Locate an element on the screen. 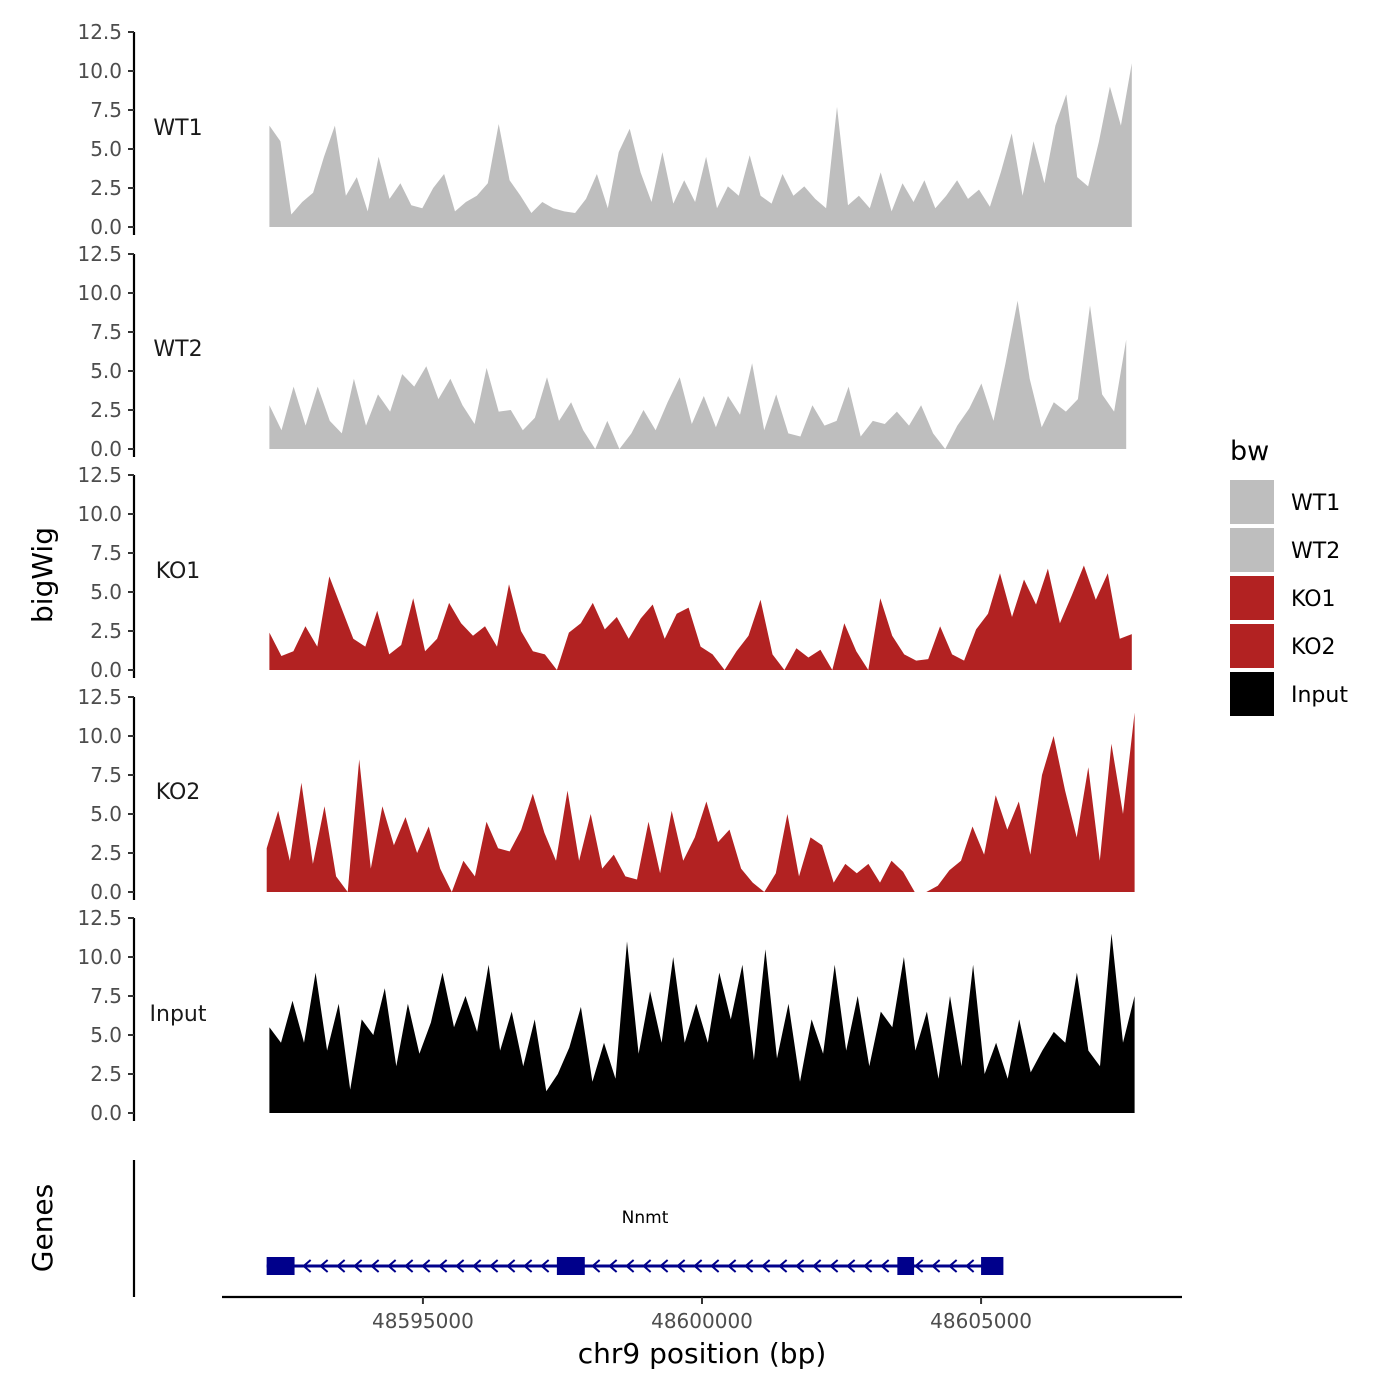 The height and width of the screenshot is (1400, 1400). legend-label: WT2 is located at coordinates (1315, 551).